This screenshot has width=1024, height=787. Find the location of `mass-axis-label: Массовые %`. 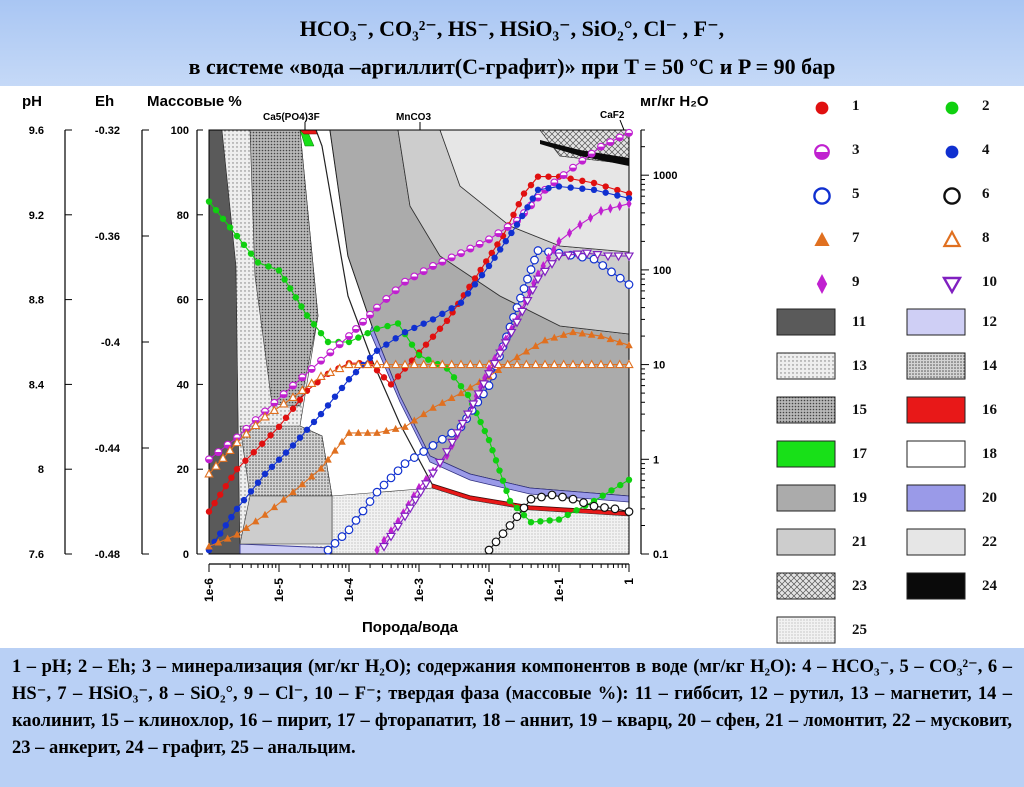

mass-axis-label: Массовые % is located at coordinates (194, 101).